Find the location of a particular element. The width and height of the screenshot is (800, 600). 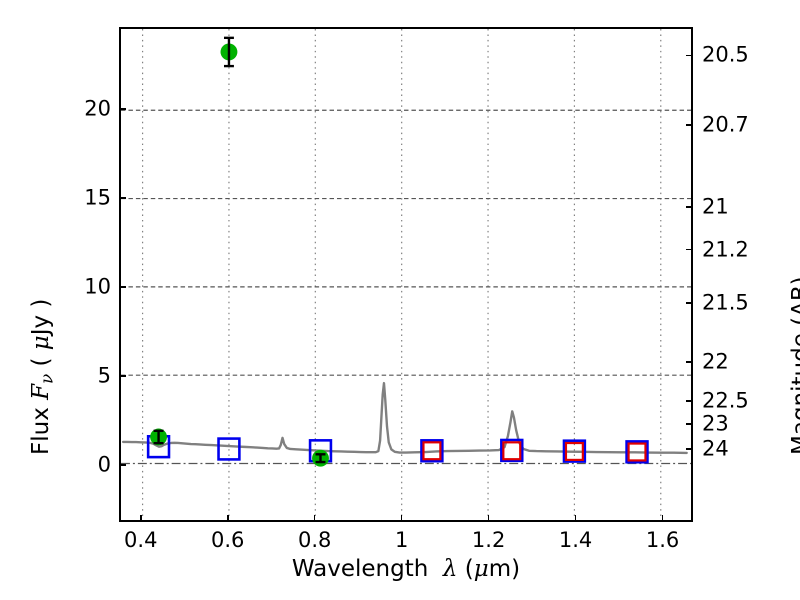

ytick-right-label-7: 23 is located at coordinates (715, 423).